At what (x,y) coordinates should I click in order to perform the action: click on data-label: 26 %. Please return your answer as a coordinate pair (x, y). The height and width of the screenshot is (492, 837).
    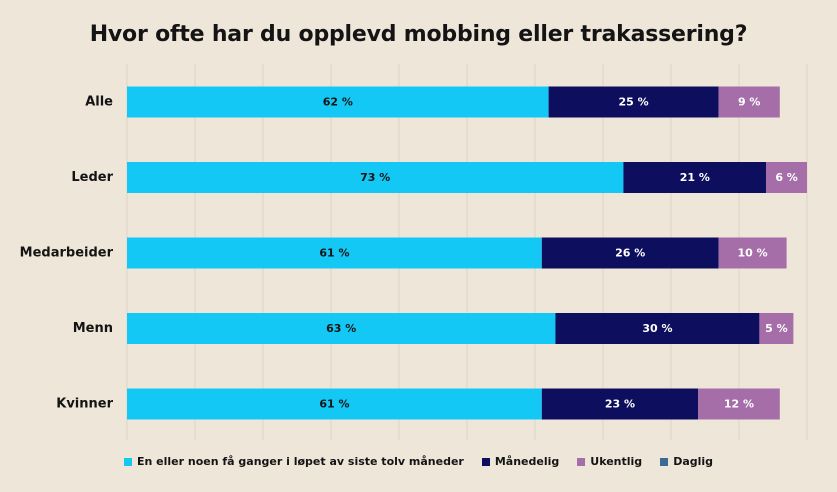
    Looking at the image, I should click on (630, 253).